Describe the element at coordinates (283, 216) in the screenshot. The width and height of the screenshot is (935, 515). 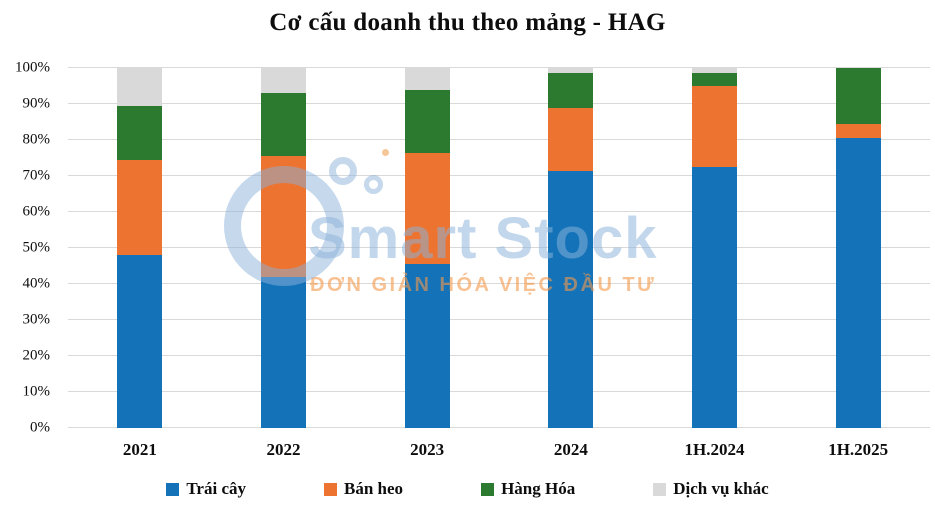
I see `segment-2022-Bán heo` at that location.